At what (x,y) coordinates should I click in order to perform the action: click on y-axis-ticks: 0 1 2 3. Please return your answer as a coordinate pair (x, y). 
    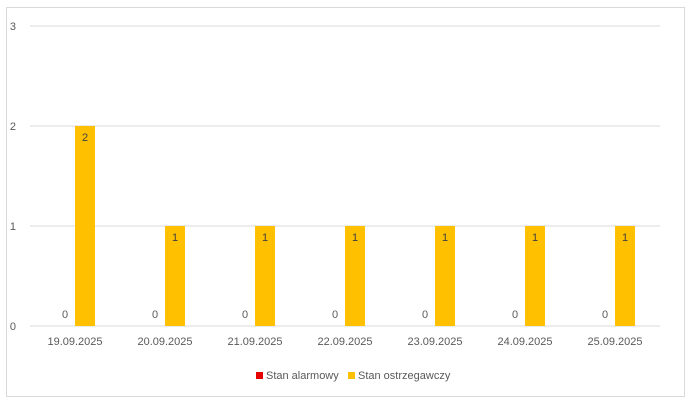
    Looking at the image, I should click on (13, 177).